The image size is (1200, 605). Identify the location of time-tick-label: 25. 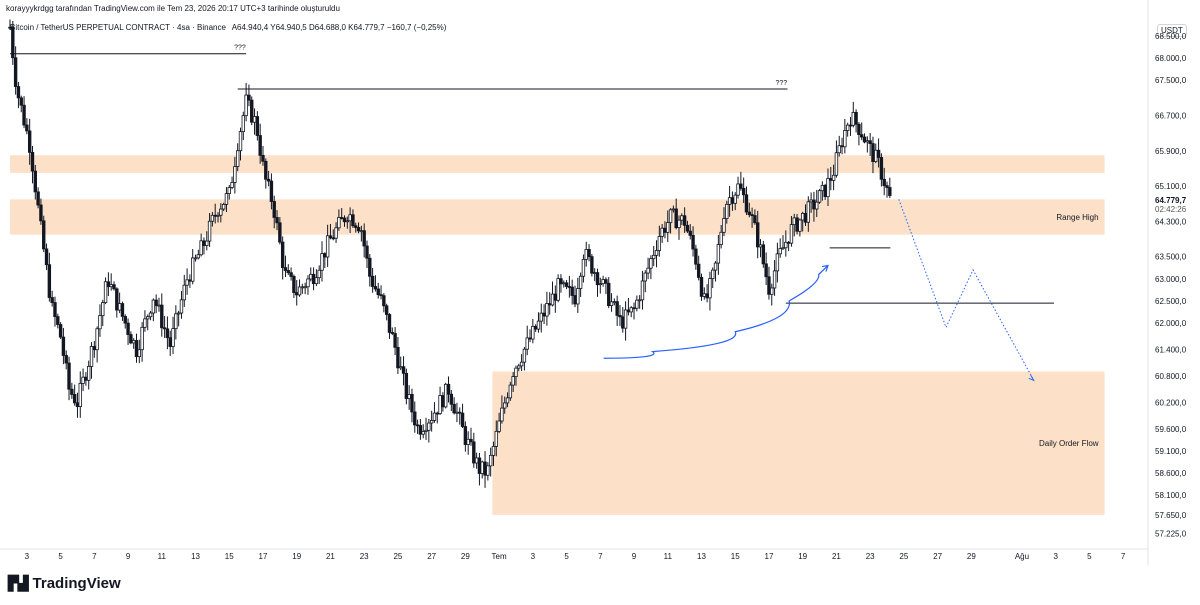
(903, 556).